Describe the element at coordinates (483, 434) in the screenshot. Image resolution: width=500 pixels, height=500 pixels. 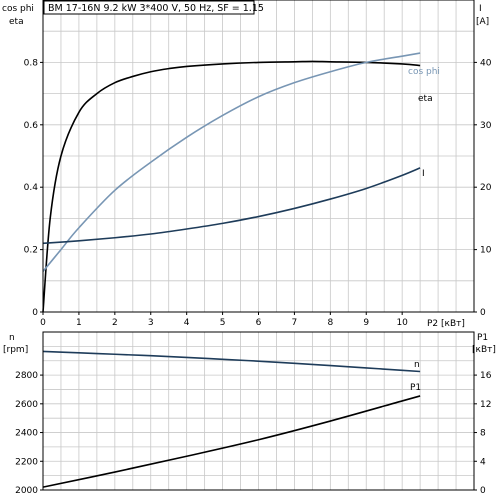
I see `right-tick-label: 8` at that location.